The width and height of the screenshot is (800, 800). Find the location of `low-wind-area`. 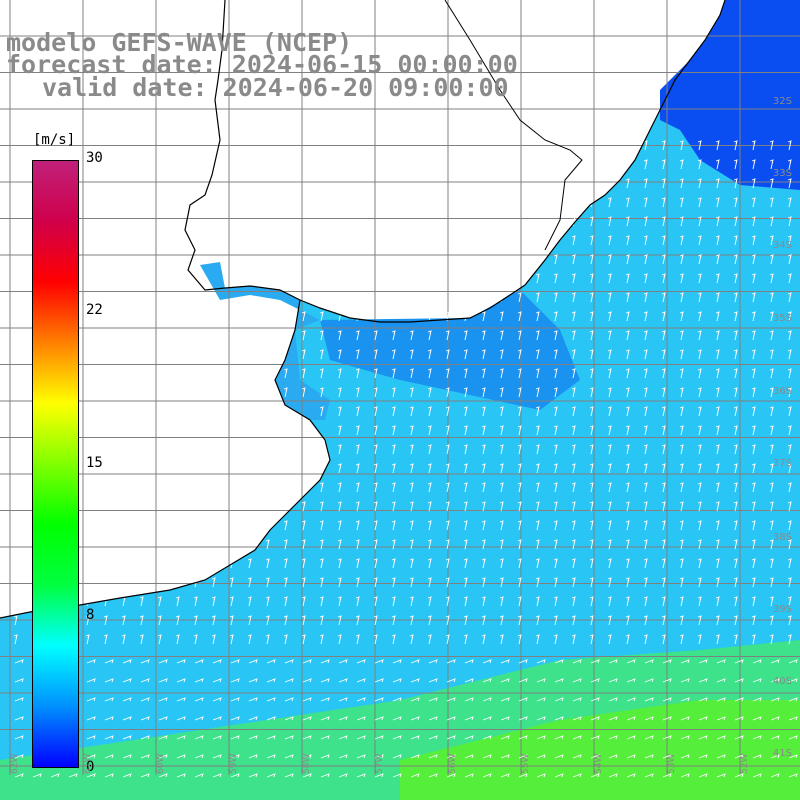

low-wind-area is located at coordinates (730, 95).